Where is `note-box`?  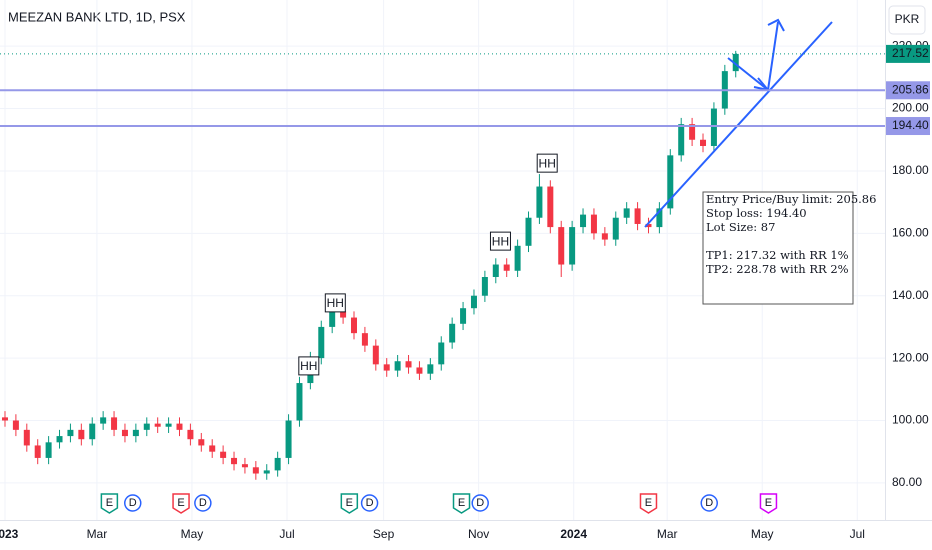 note-box is located at coordinates (778, 248).